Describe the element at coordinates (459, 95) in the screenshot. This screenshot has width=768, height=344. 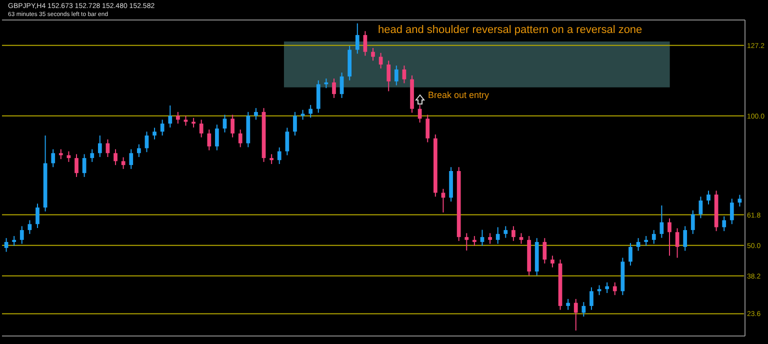
I see `annotation: Break out entry` at that location.